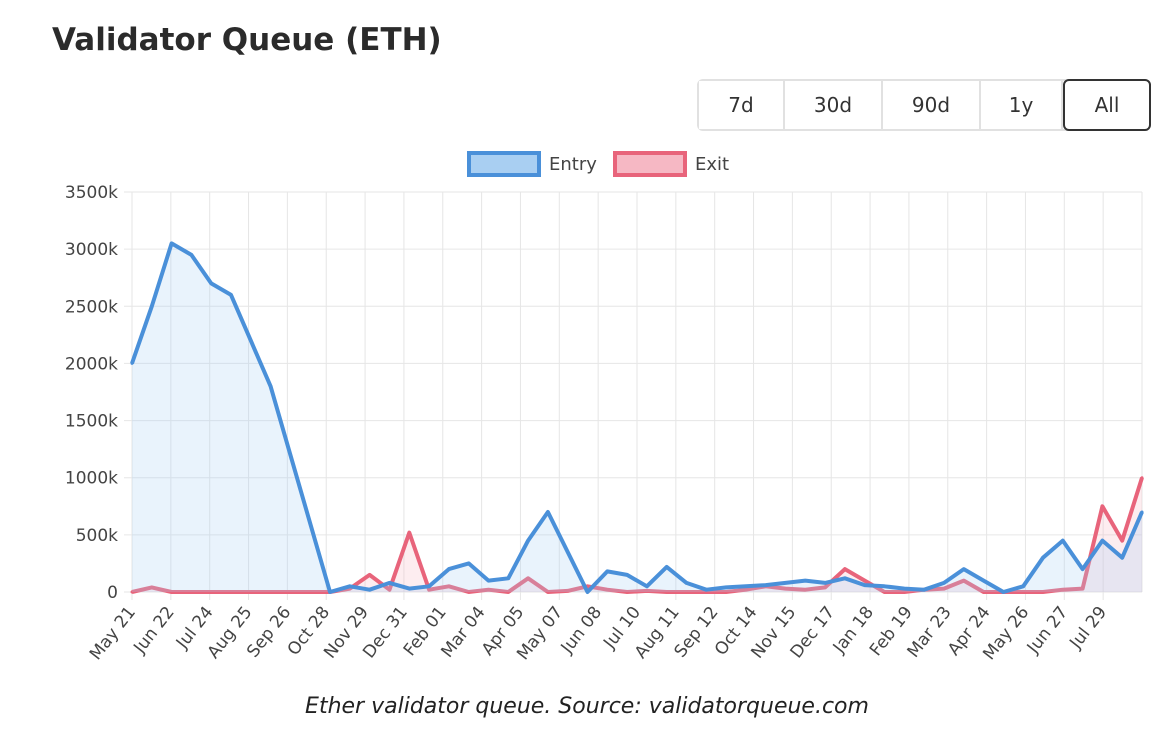 The width and height of the screenshot is (1174, 742). I want to click on legend-entry-swatch, so click(504, 164).